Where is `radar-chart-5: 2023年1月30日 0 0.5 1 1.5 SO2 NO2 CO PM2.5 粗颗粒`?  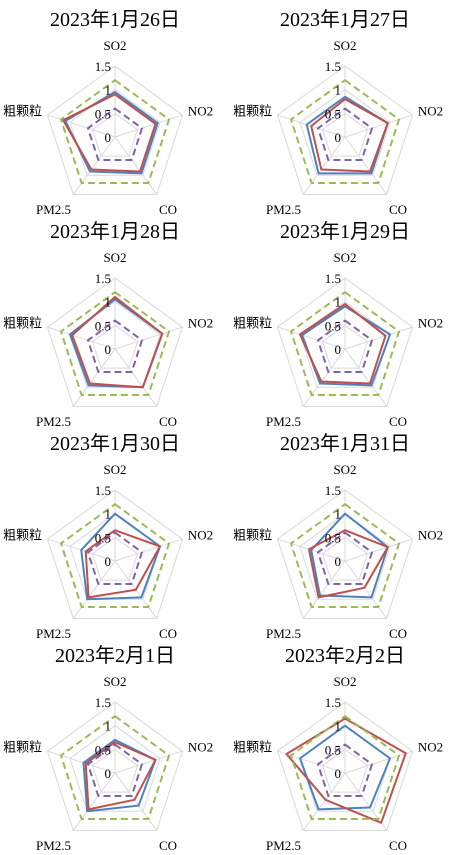
radar-chart-5: 2023年1月30日 0 0.5 1 1.5 SO2 NO2 CO PM2.5 粗颗粒 is located at coordinates (108, 536).